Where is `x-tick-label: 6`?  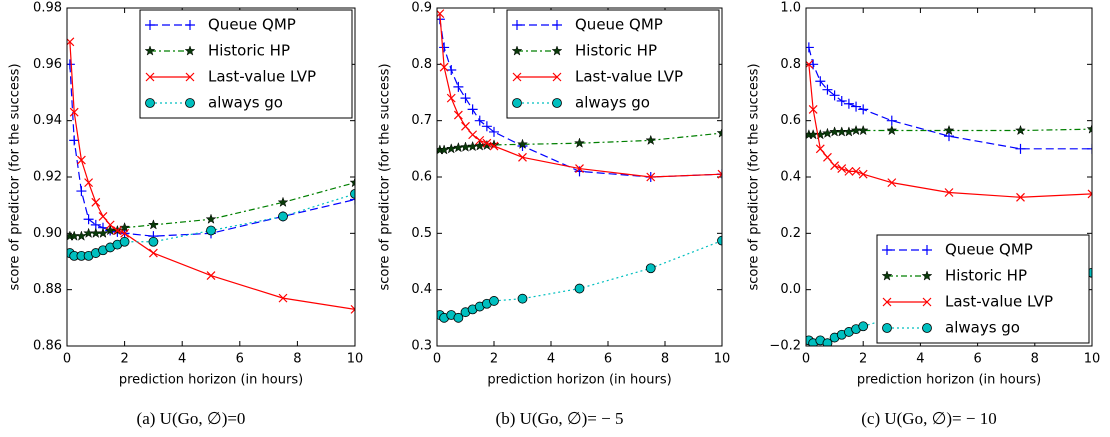 x-tick-label: 6 is located at coordinates (977, 359).